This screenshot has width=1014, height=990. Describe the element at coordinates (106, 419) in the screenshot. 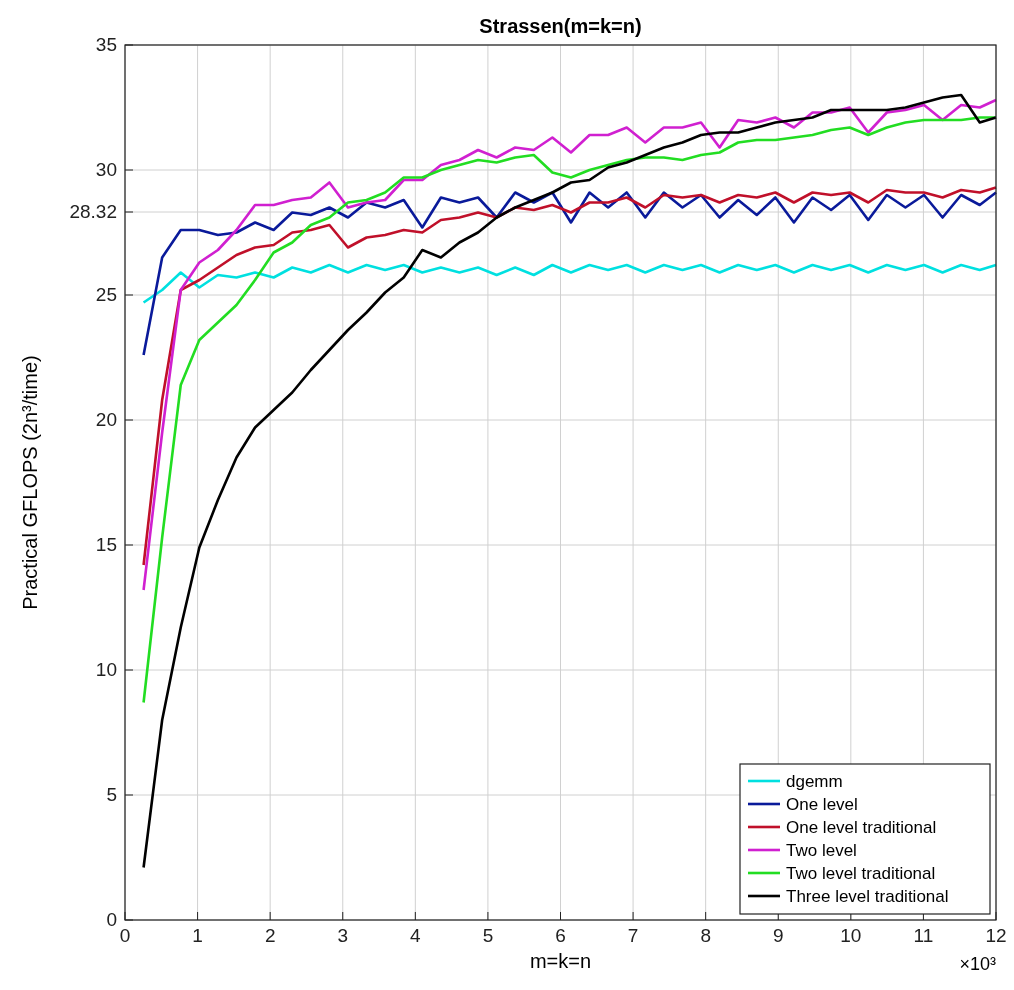

I see `y-tick-label: 20` at that location.